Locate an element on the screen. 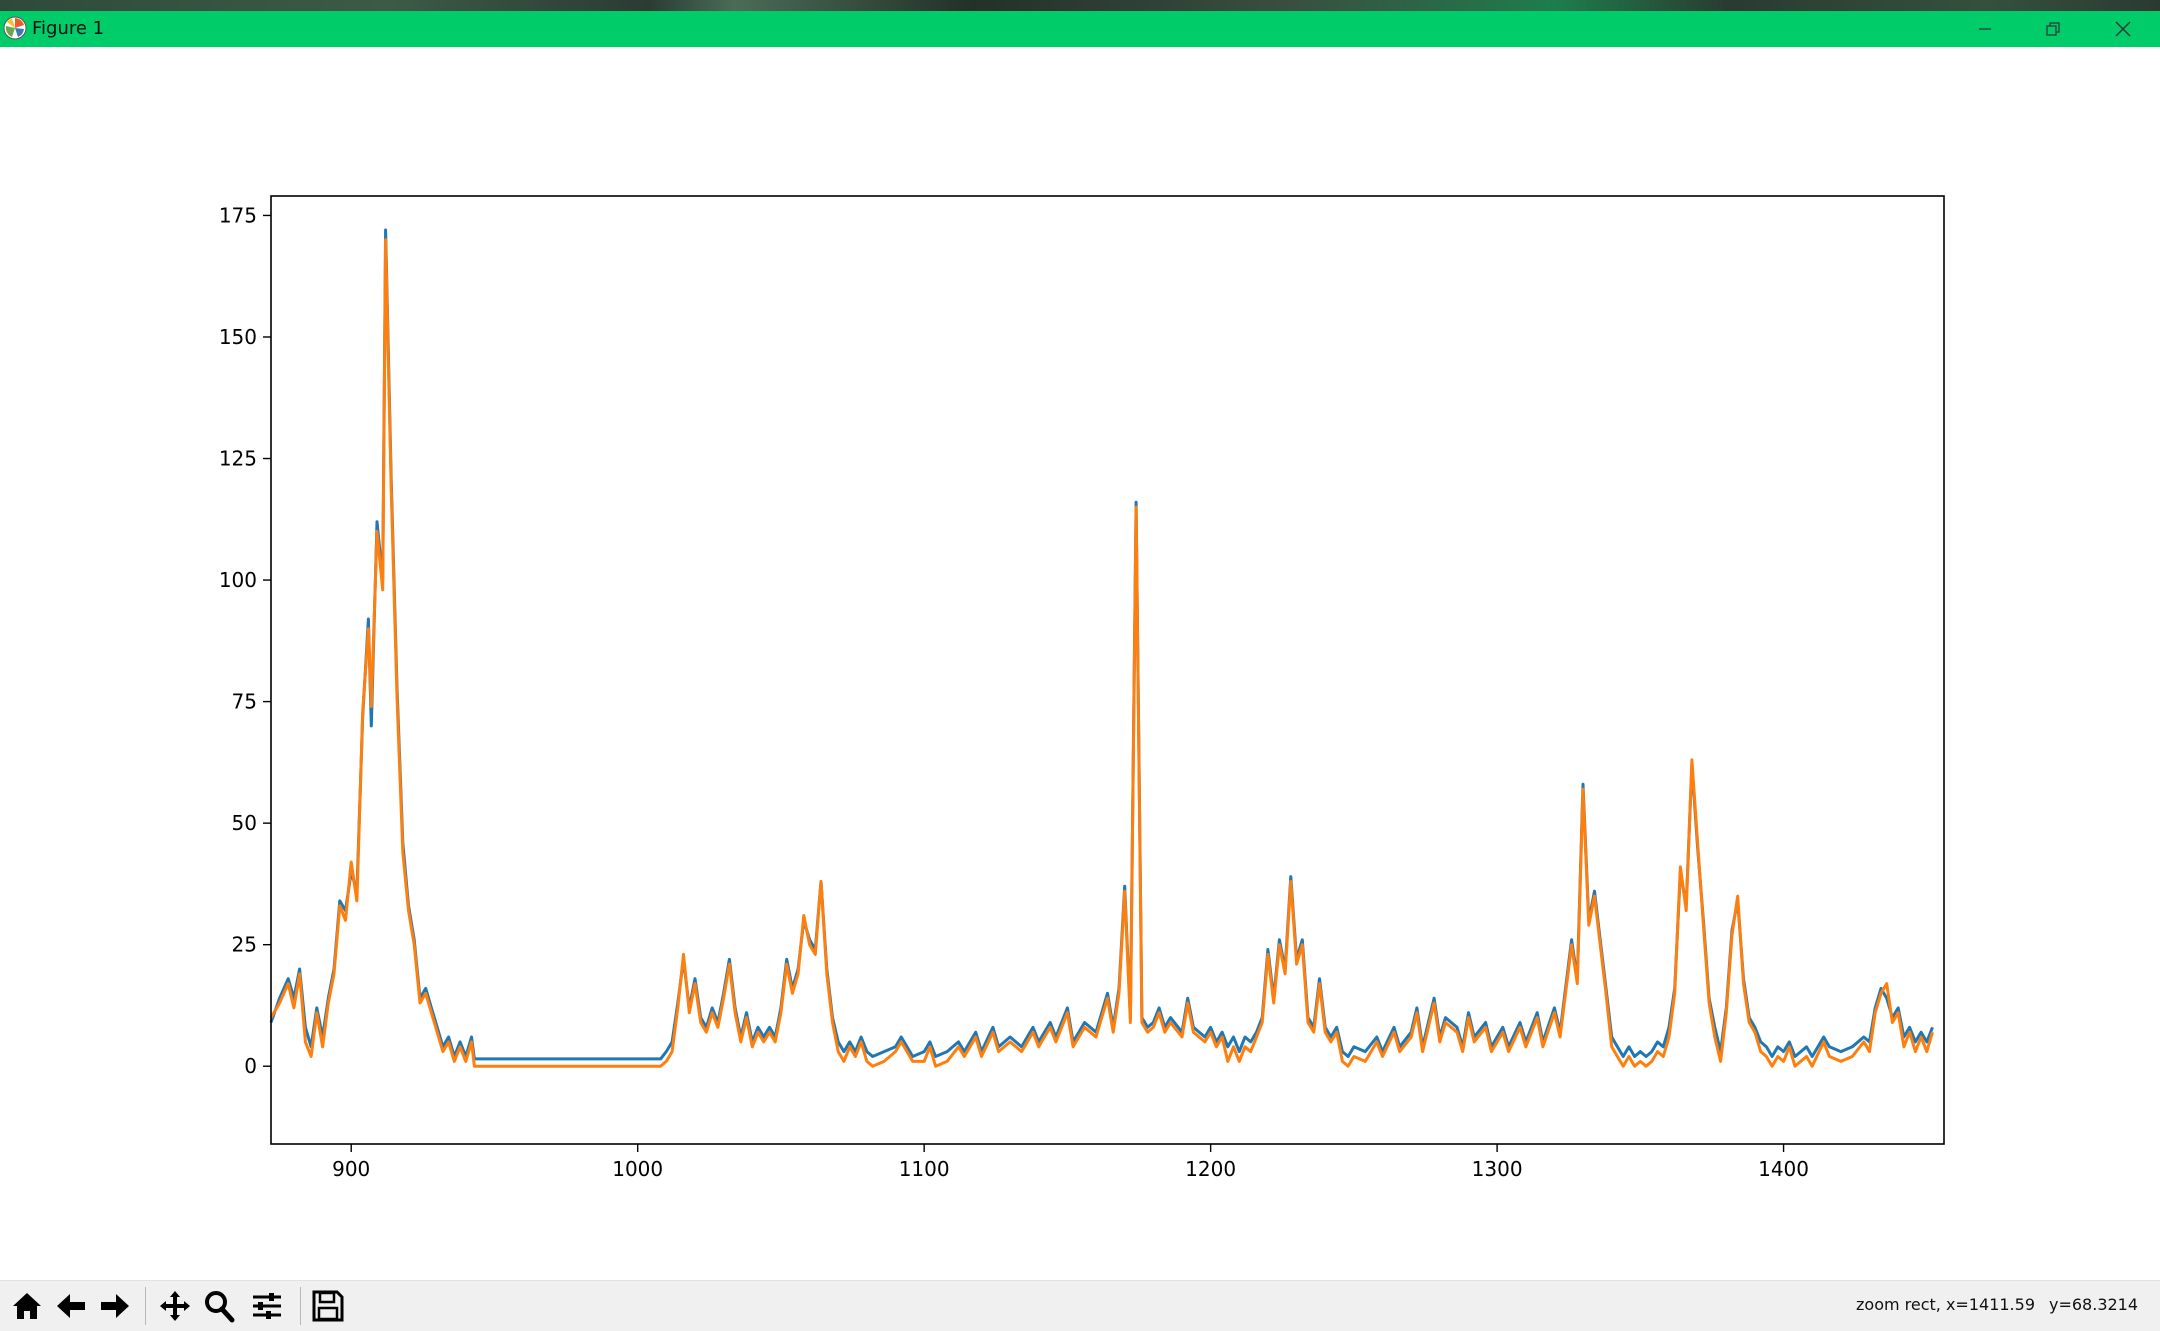  close-icon is located at coordinates (2123, 29).